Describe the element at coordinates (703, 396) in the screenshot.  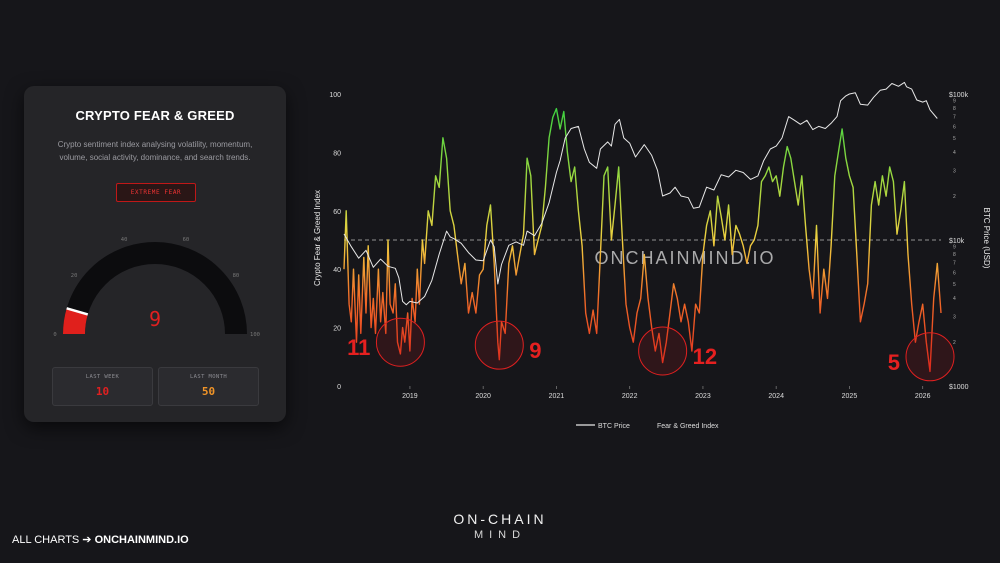
I see `x-tick-label: 2023` at that location.